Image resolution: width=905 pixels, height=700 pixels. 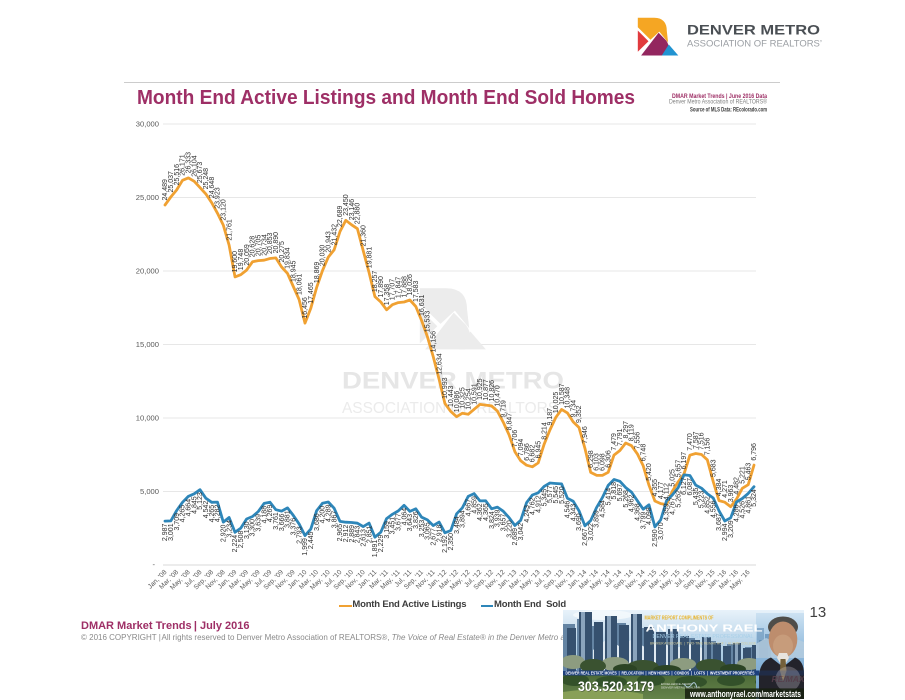 I want to click on svg-text: 4,384, so click(x=719, y=487).